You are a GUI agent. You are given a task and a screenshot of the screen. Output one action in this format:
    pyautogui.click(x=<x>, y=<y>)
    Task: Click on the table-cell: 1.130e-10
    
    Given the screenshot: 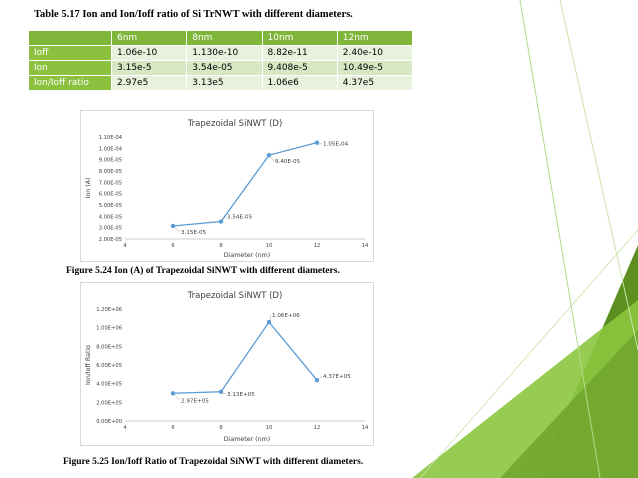 What is the action you would take?
    pyautogui.click(x=224, y=53)
    